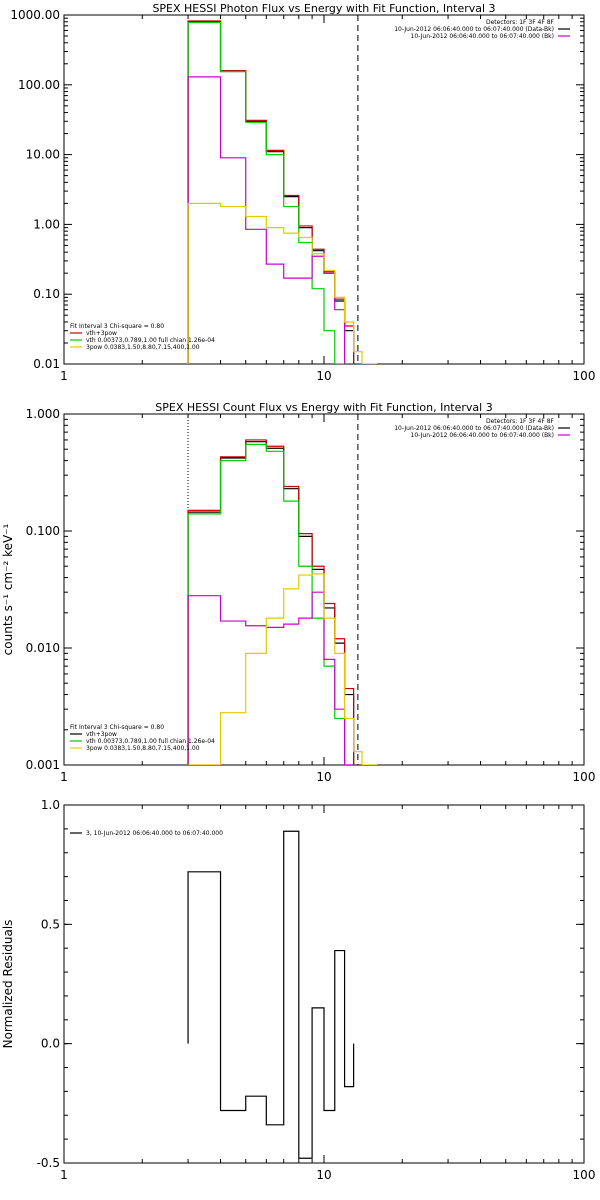 The image size is (600, 1200). What do you see at coordinates (39, 85) in the screenshot?
I see `y-tick-label: 100.00` at bounding box center [39, 85].